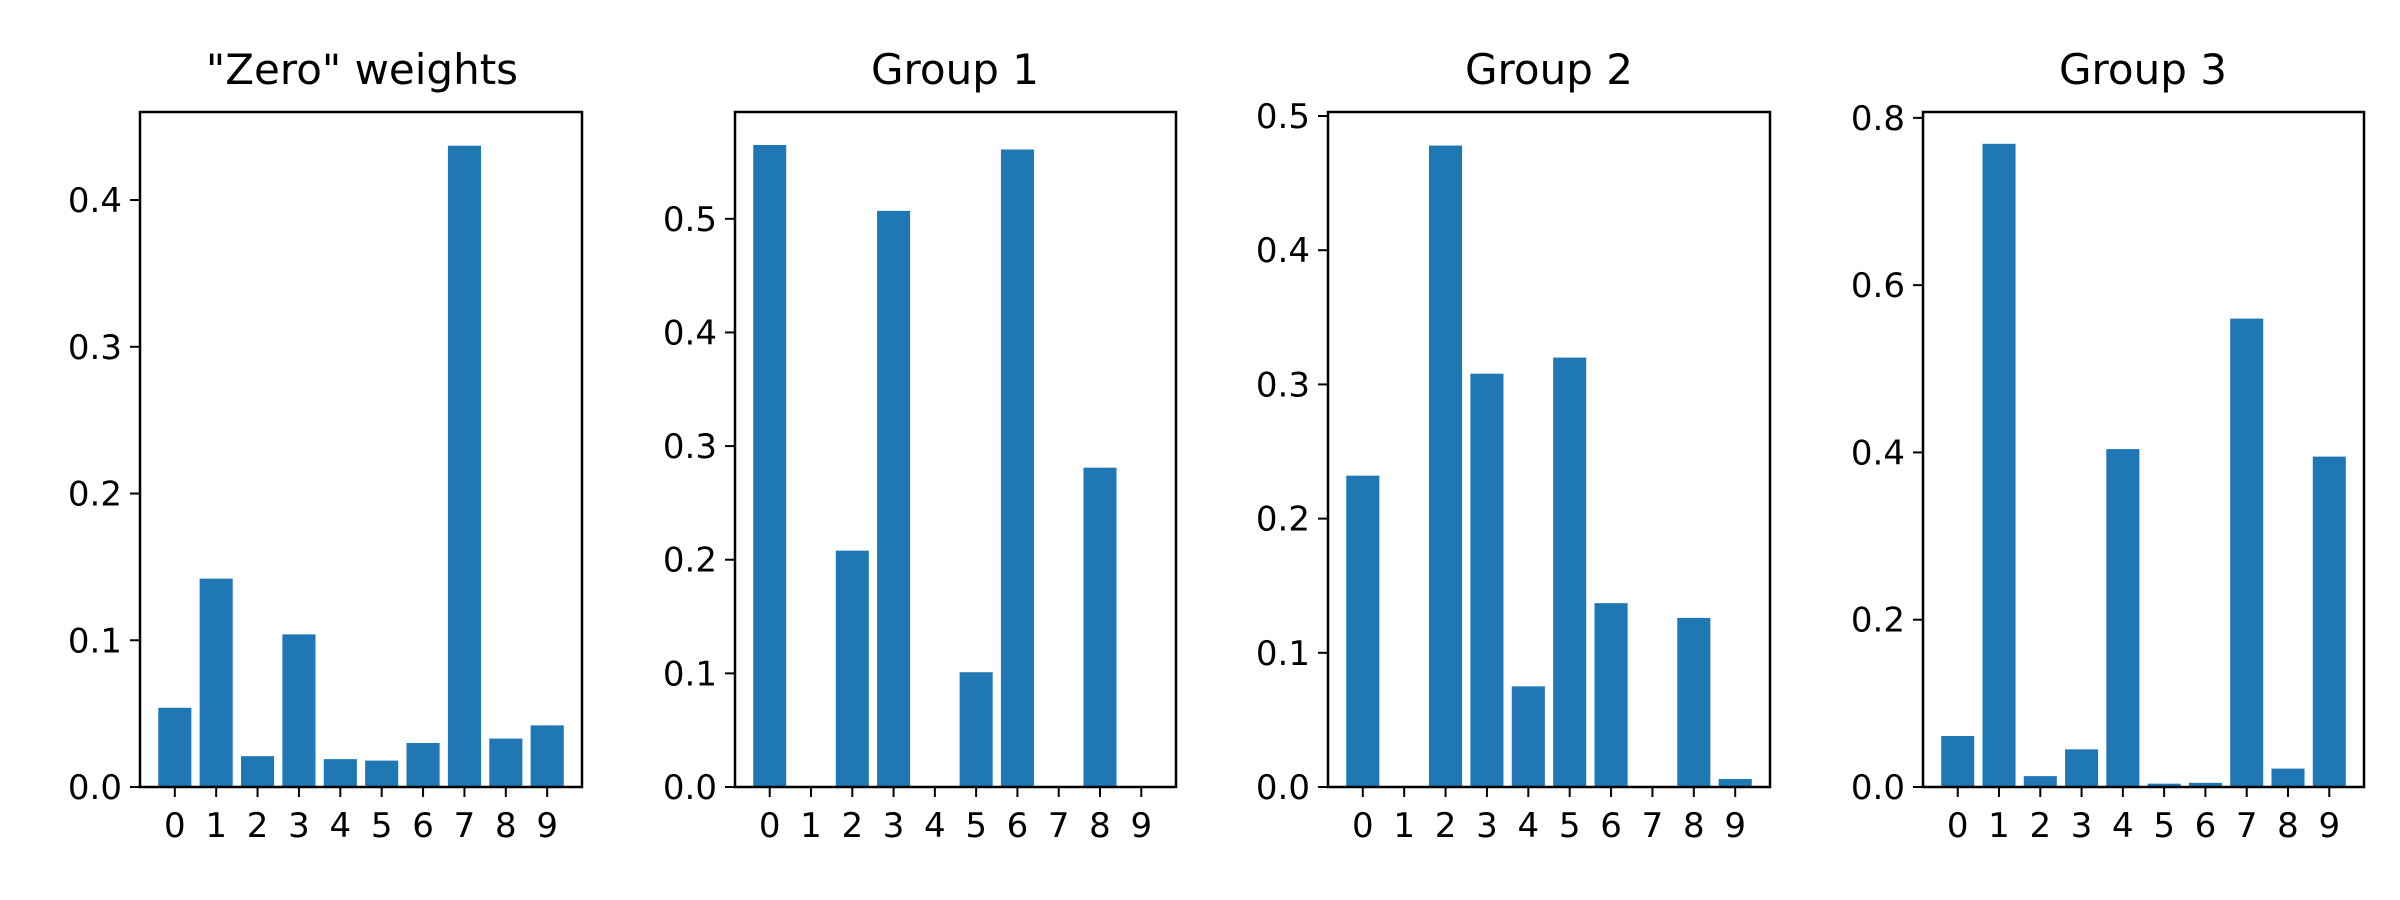 The height and width of the screenshot is (900, 2400). Describe the element at coordinates (1878, 119) in the screenshot. I see `y-tick-label: 0.8` at that location.